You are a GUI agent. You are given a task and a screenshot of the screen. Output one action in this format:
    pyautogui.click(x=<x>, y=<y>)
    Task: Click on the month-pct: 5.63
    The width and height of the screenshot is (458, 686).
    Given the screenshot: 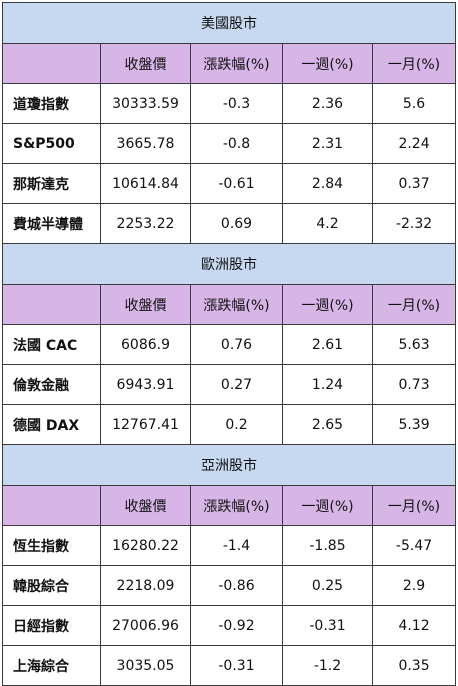 What is the action you would take?
    pyautogui.click(x=414, y=344)
    